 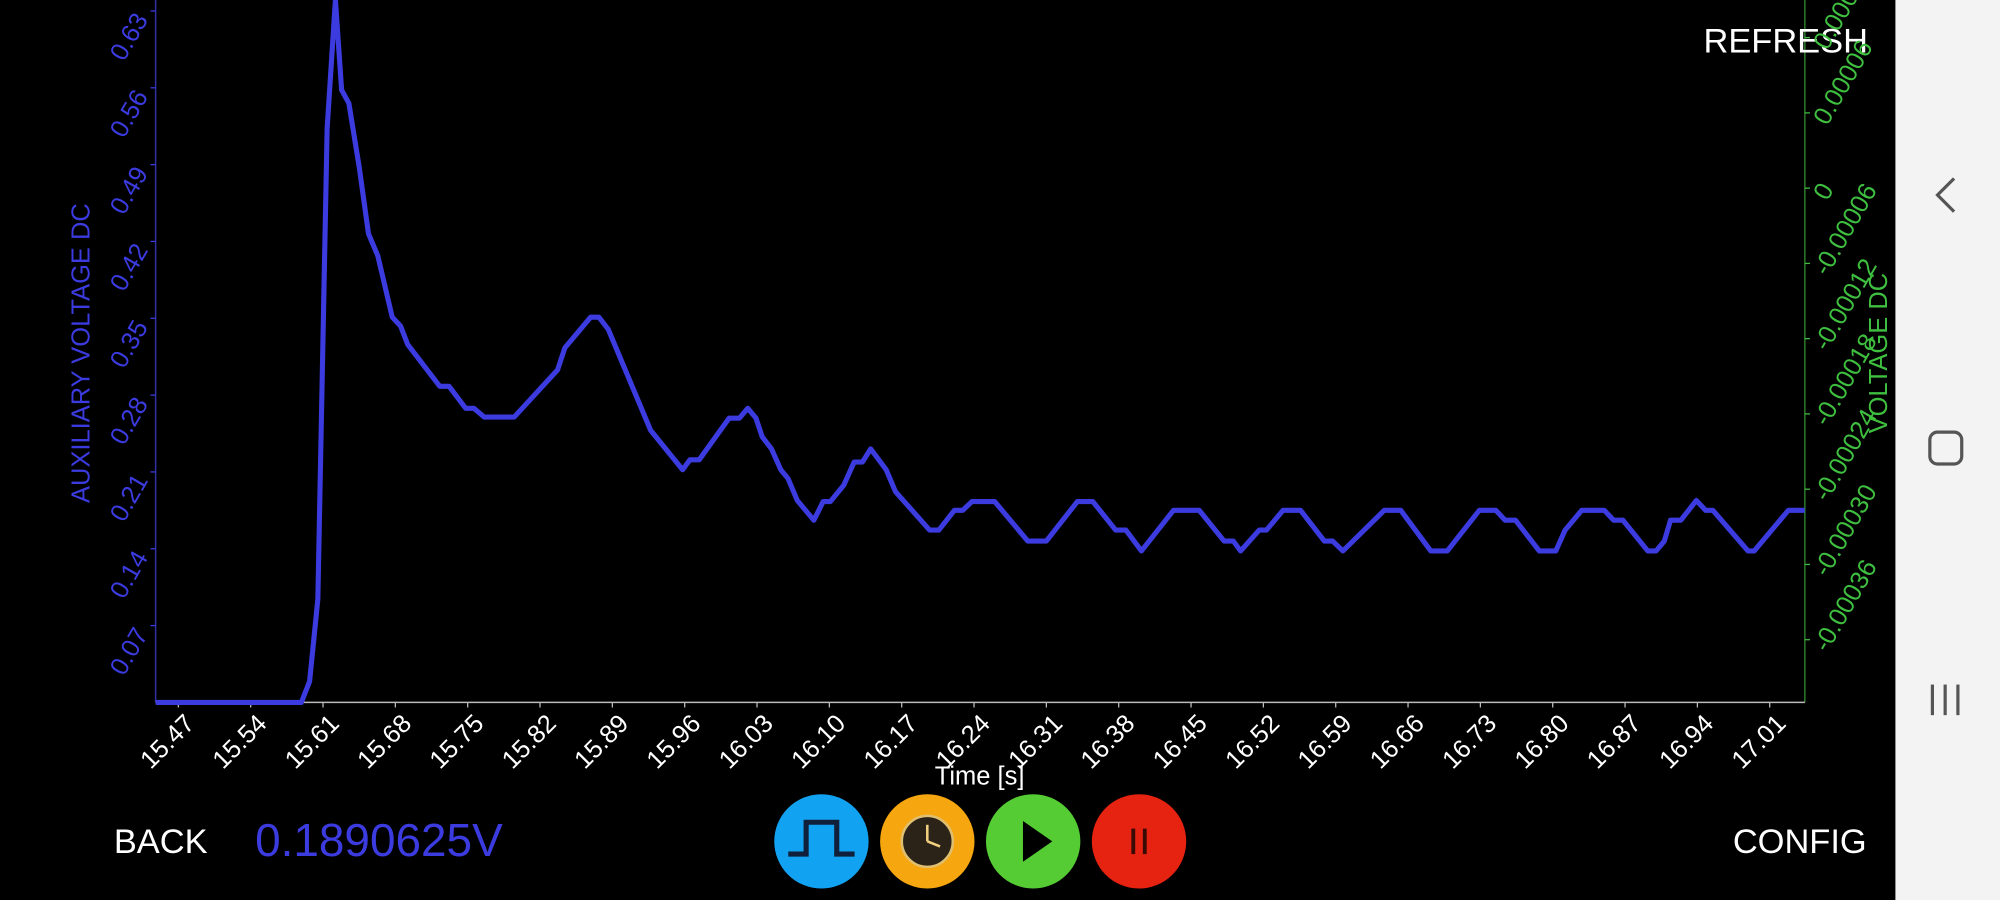 I want to click on pulse-button, so click(x=821, y=841).